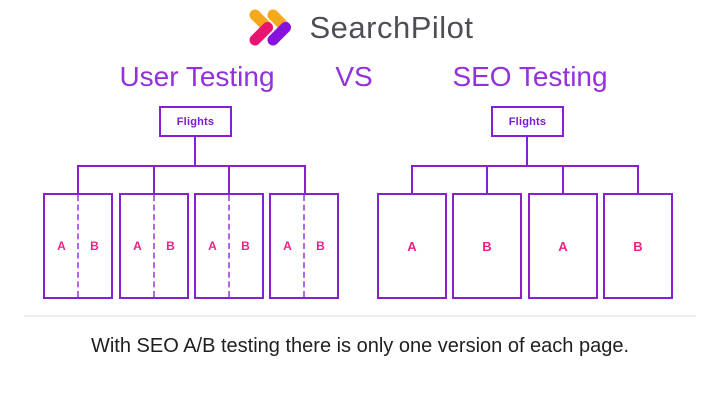  What do you see at coordinates (270, 27) in the screenshot?
I see `searchpilot-chevrons-icon` at bounding box center [270, 27].